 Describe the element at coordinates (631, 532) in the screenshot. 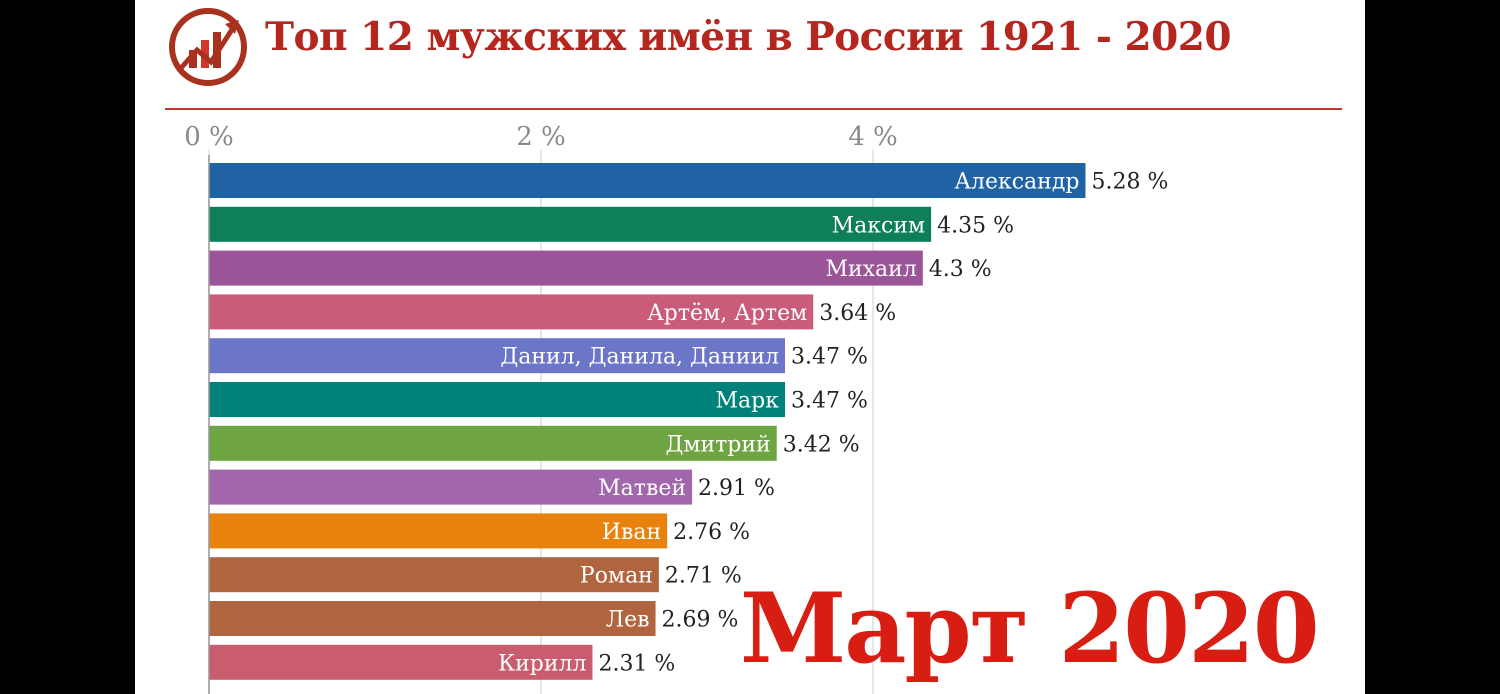

I see `bar-category-label: Иван` at that location.